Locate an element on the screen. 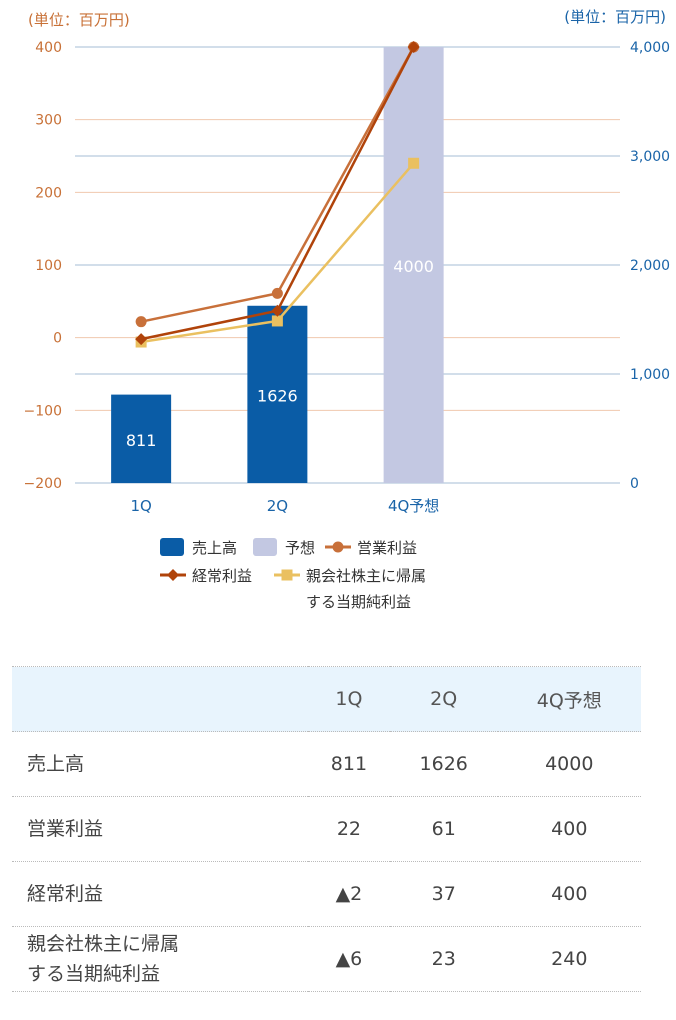 The width and height of the screenshot is (676, 1020). cell: 37 is located at coordinates (443, 894).